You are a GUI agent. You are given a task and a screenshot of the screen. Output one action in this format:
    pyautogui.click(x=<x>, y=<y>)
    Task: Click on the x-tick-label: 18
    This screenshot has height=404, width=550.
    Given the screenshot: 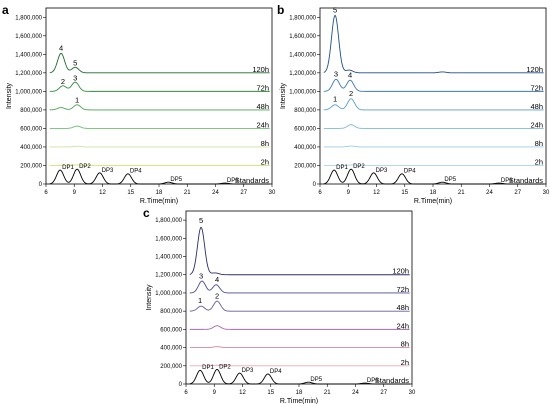 What is the action you would take?
    pyautogui.click(x=159, y=193)
    